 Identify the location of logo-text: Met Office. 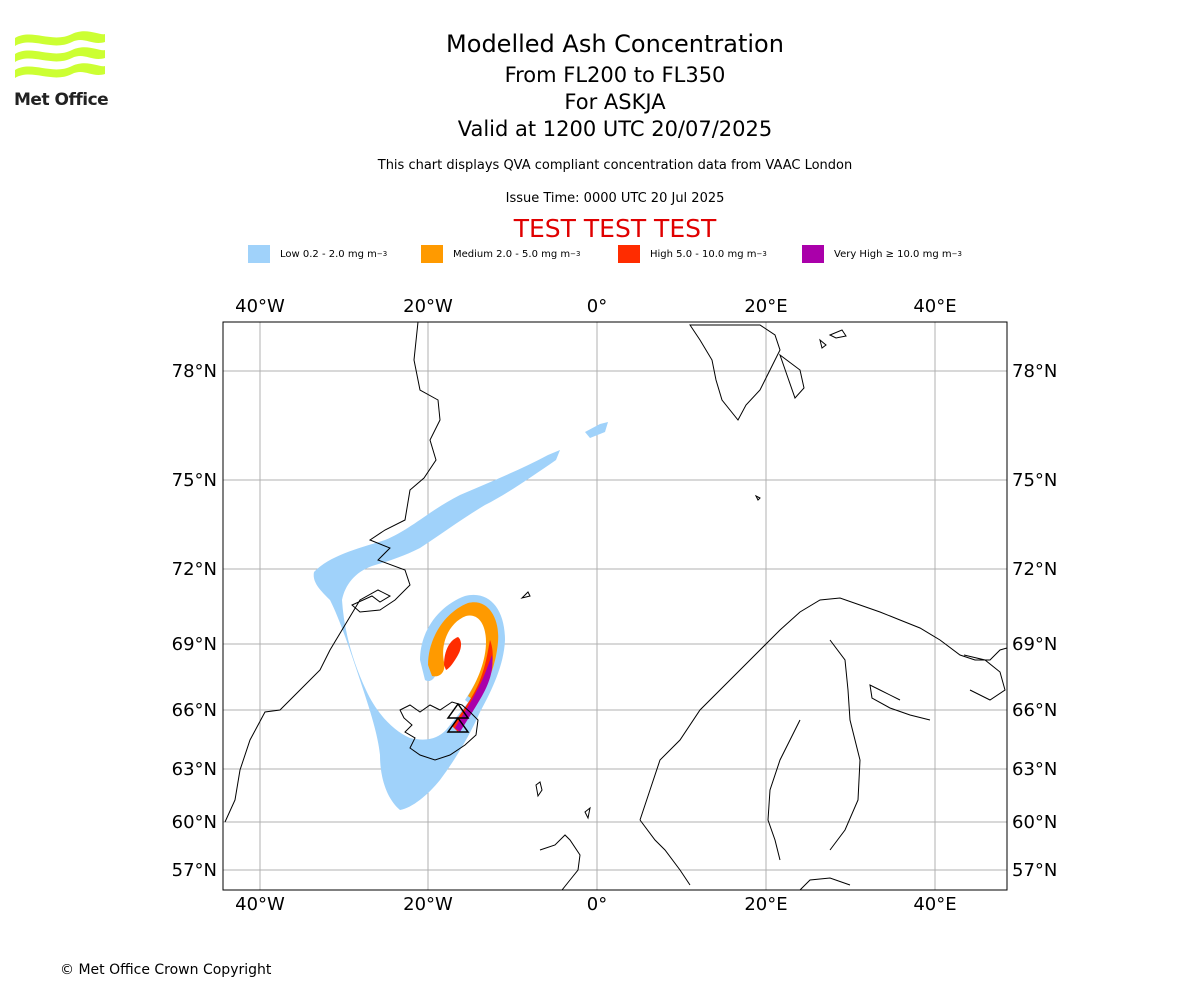
(61, 100).